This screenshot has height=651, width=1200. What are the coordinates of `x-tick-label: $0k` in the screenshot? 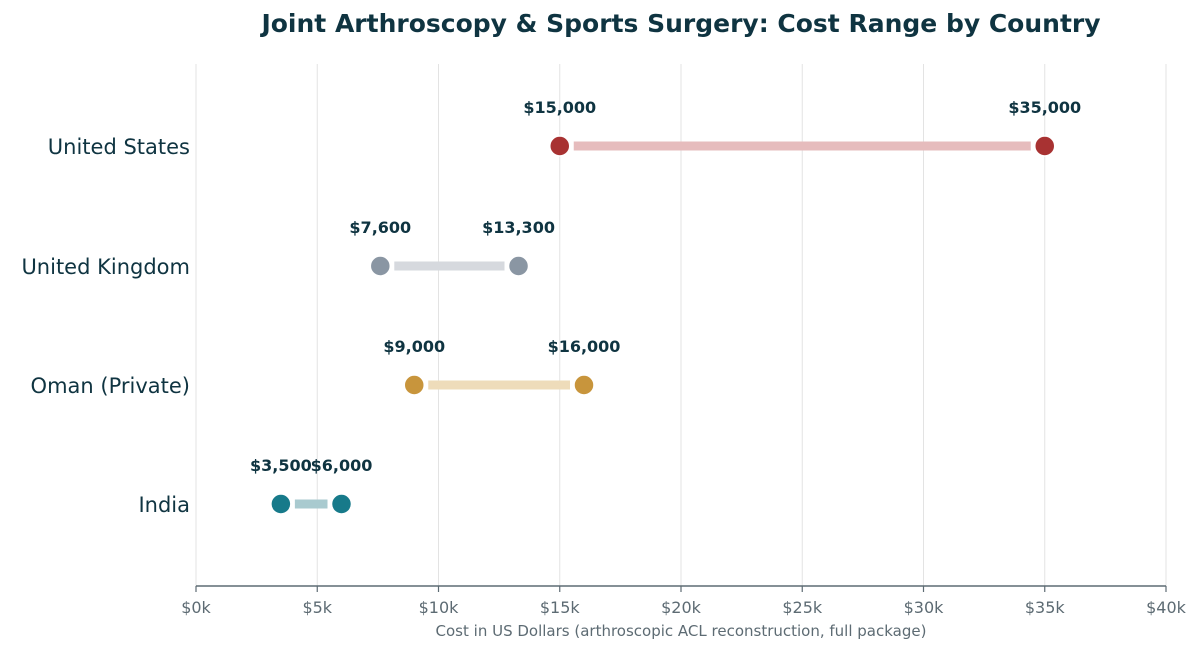 It's located at (196, 607).